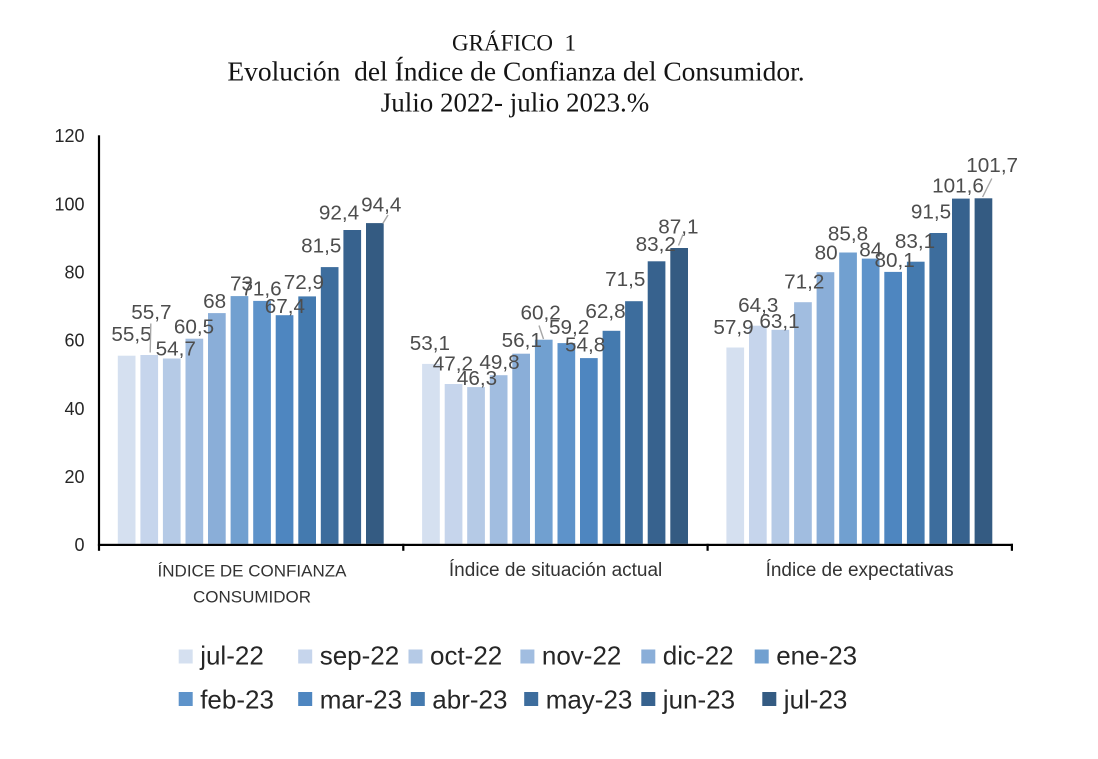  What do you see at coordinates (339, 213) in the screenshot?
I see `svg-text: 92,4` at bounding box center [339, 213].